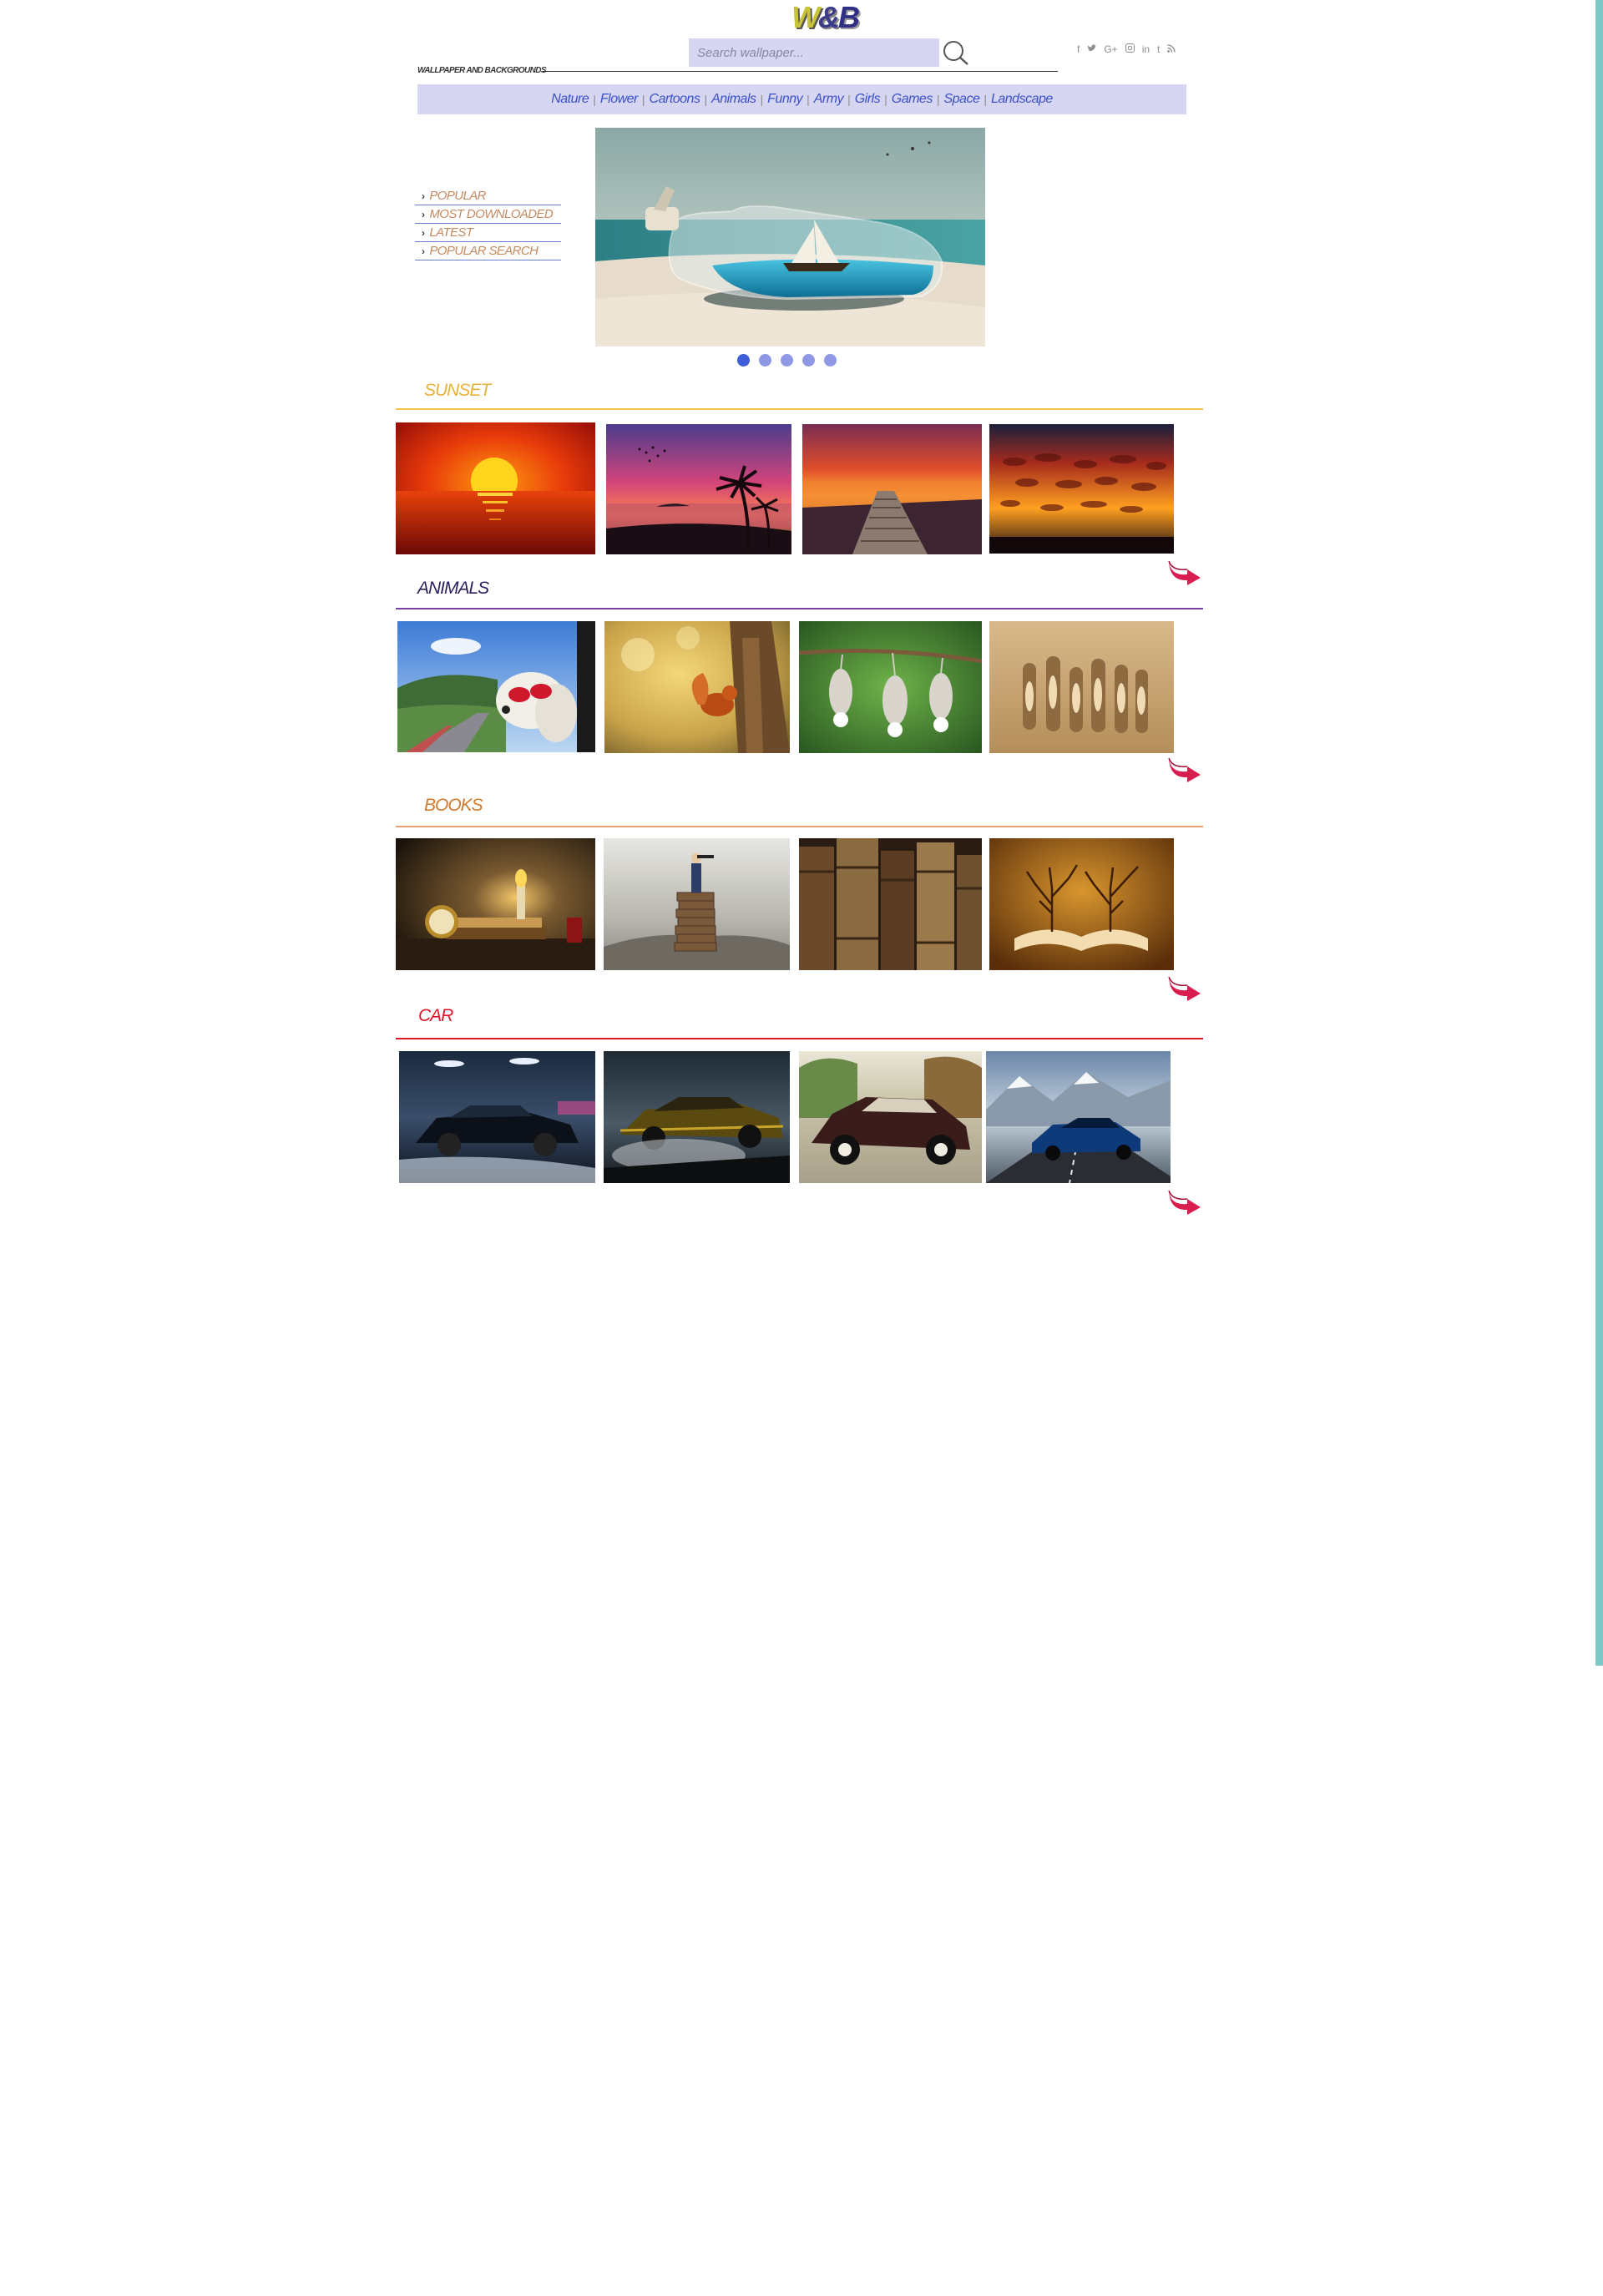 The height and width of the screenshot is (2296, 1603). What do you see at coordinates (912, 99) in the screenshot?
I see `nav-item-games: Games` at bounding box center [912, 99].